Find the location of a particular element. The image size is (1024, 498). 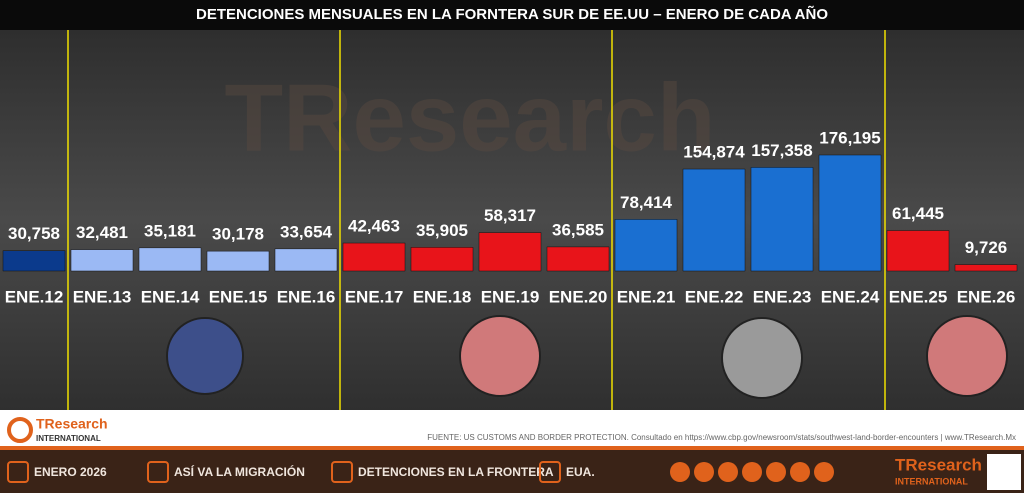

value-label: 33,654 is located at coordinates (306, 231).